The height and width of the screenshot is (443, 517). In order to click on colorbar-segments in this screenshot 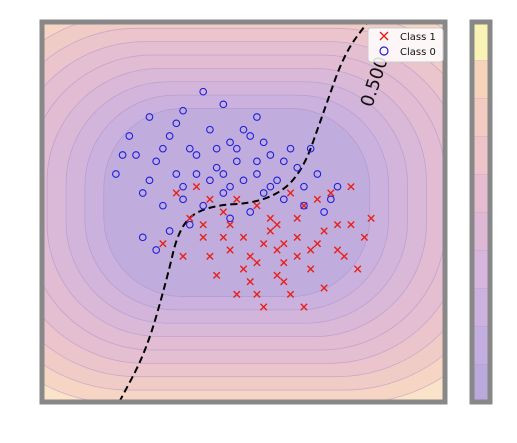, I will do `click(481, 212)`.